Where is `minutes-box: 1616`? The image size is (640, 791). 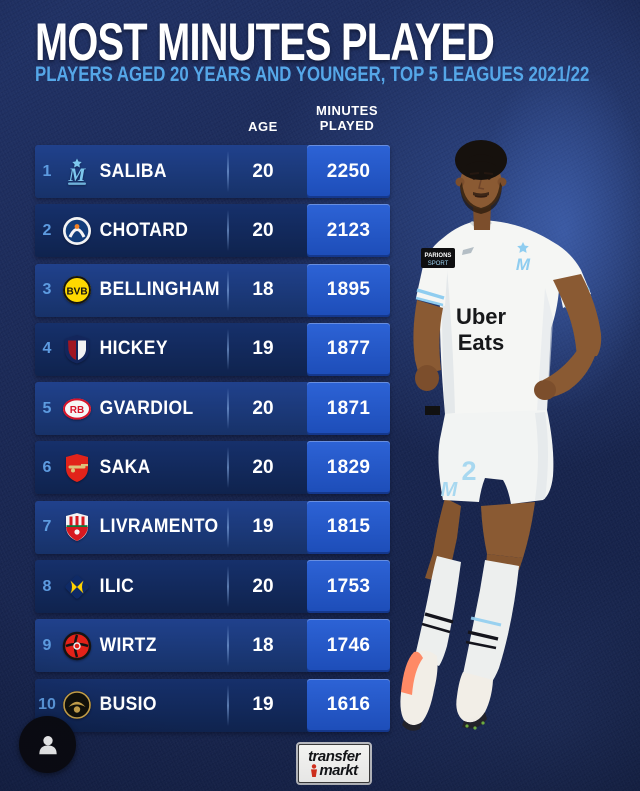
minutes-box: 1616 is located at coordinates (348, 705).